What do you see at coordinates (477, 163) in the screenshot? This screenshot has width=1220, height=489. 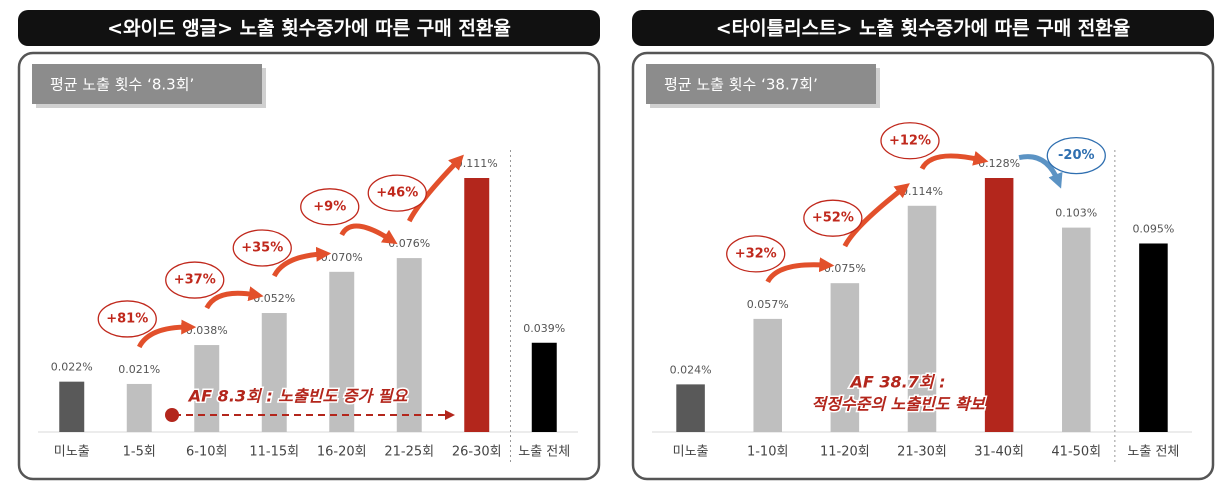 I see `value-label: 0.111%` at bounding box center [477, 163].